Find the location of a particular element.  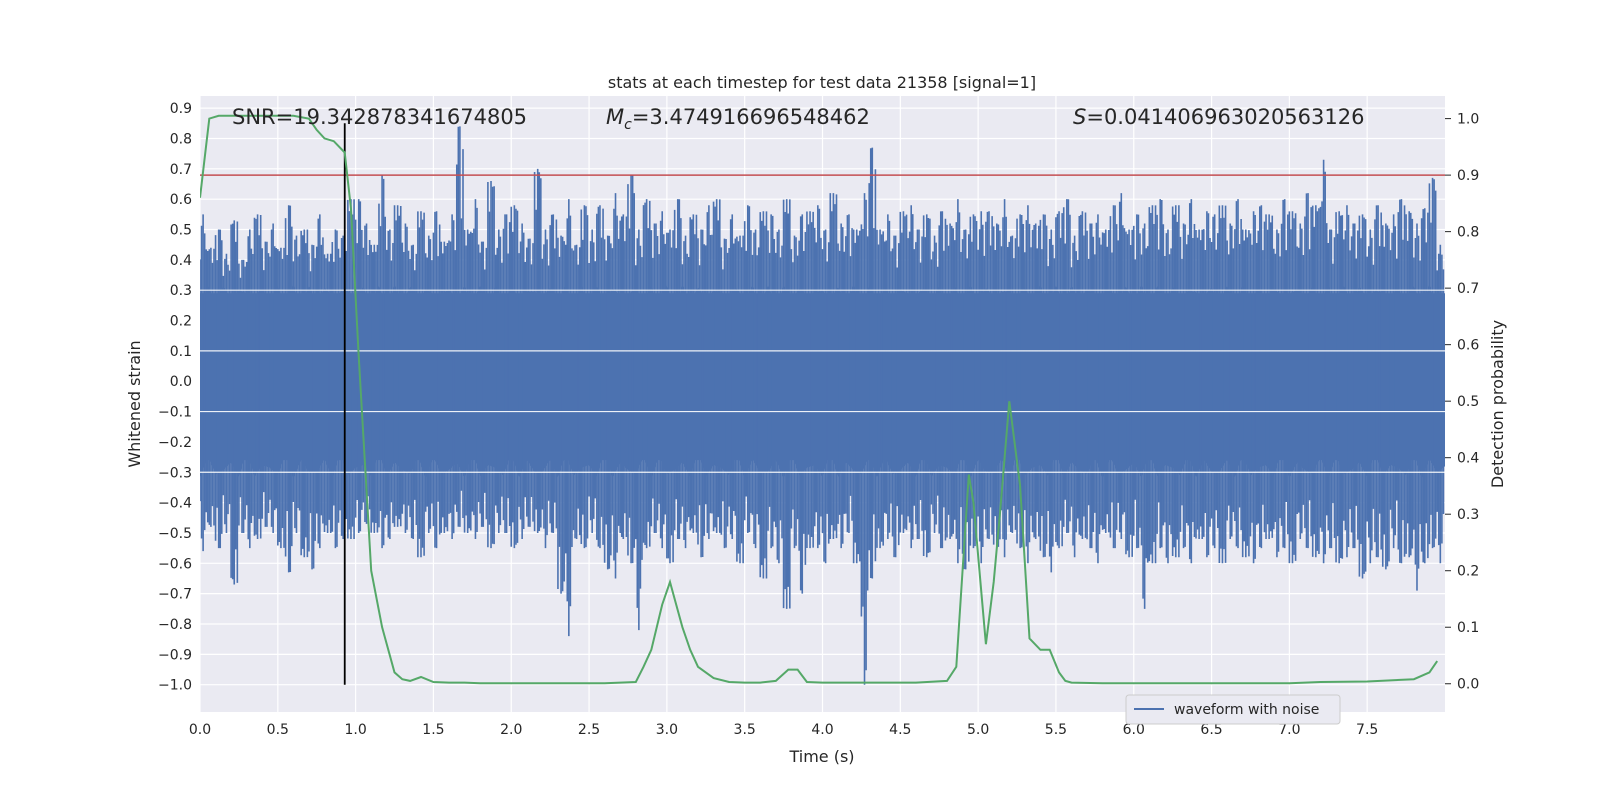

y-tick-label: −0.2 is located at coordinates (175, 443).